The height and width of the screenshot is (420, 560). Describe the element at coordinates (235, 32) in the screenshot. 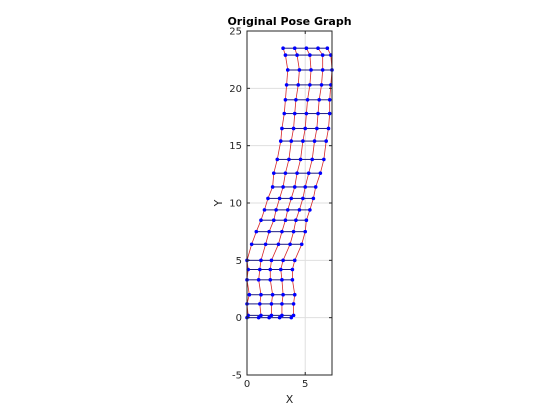

I see `y-tick-label: 25` at that location.